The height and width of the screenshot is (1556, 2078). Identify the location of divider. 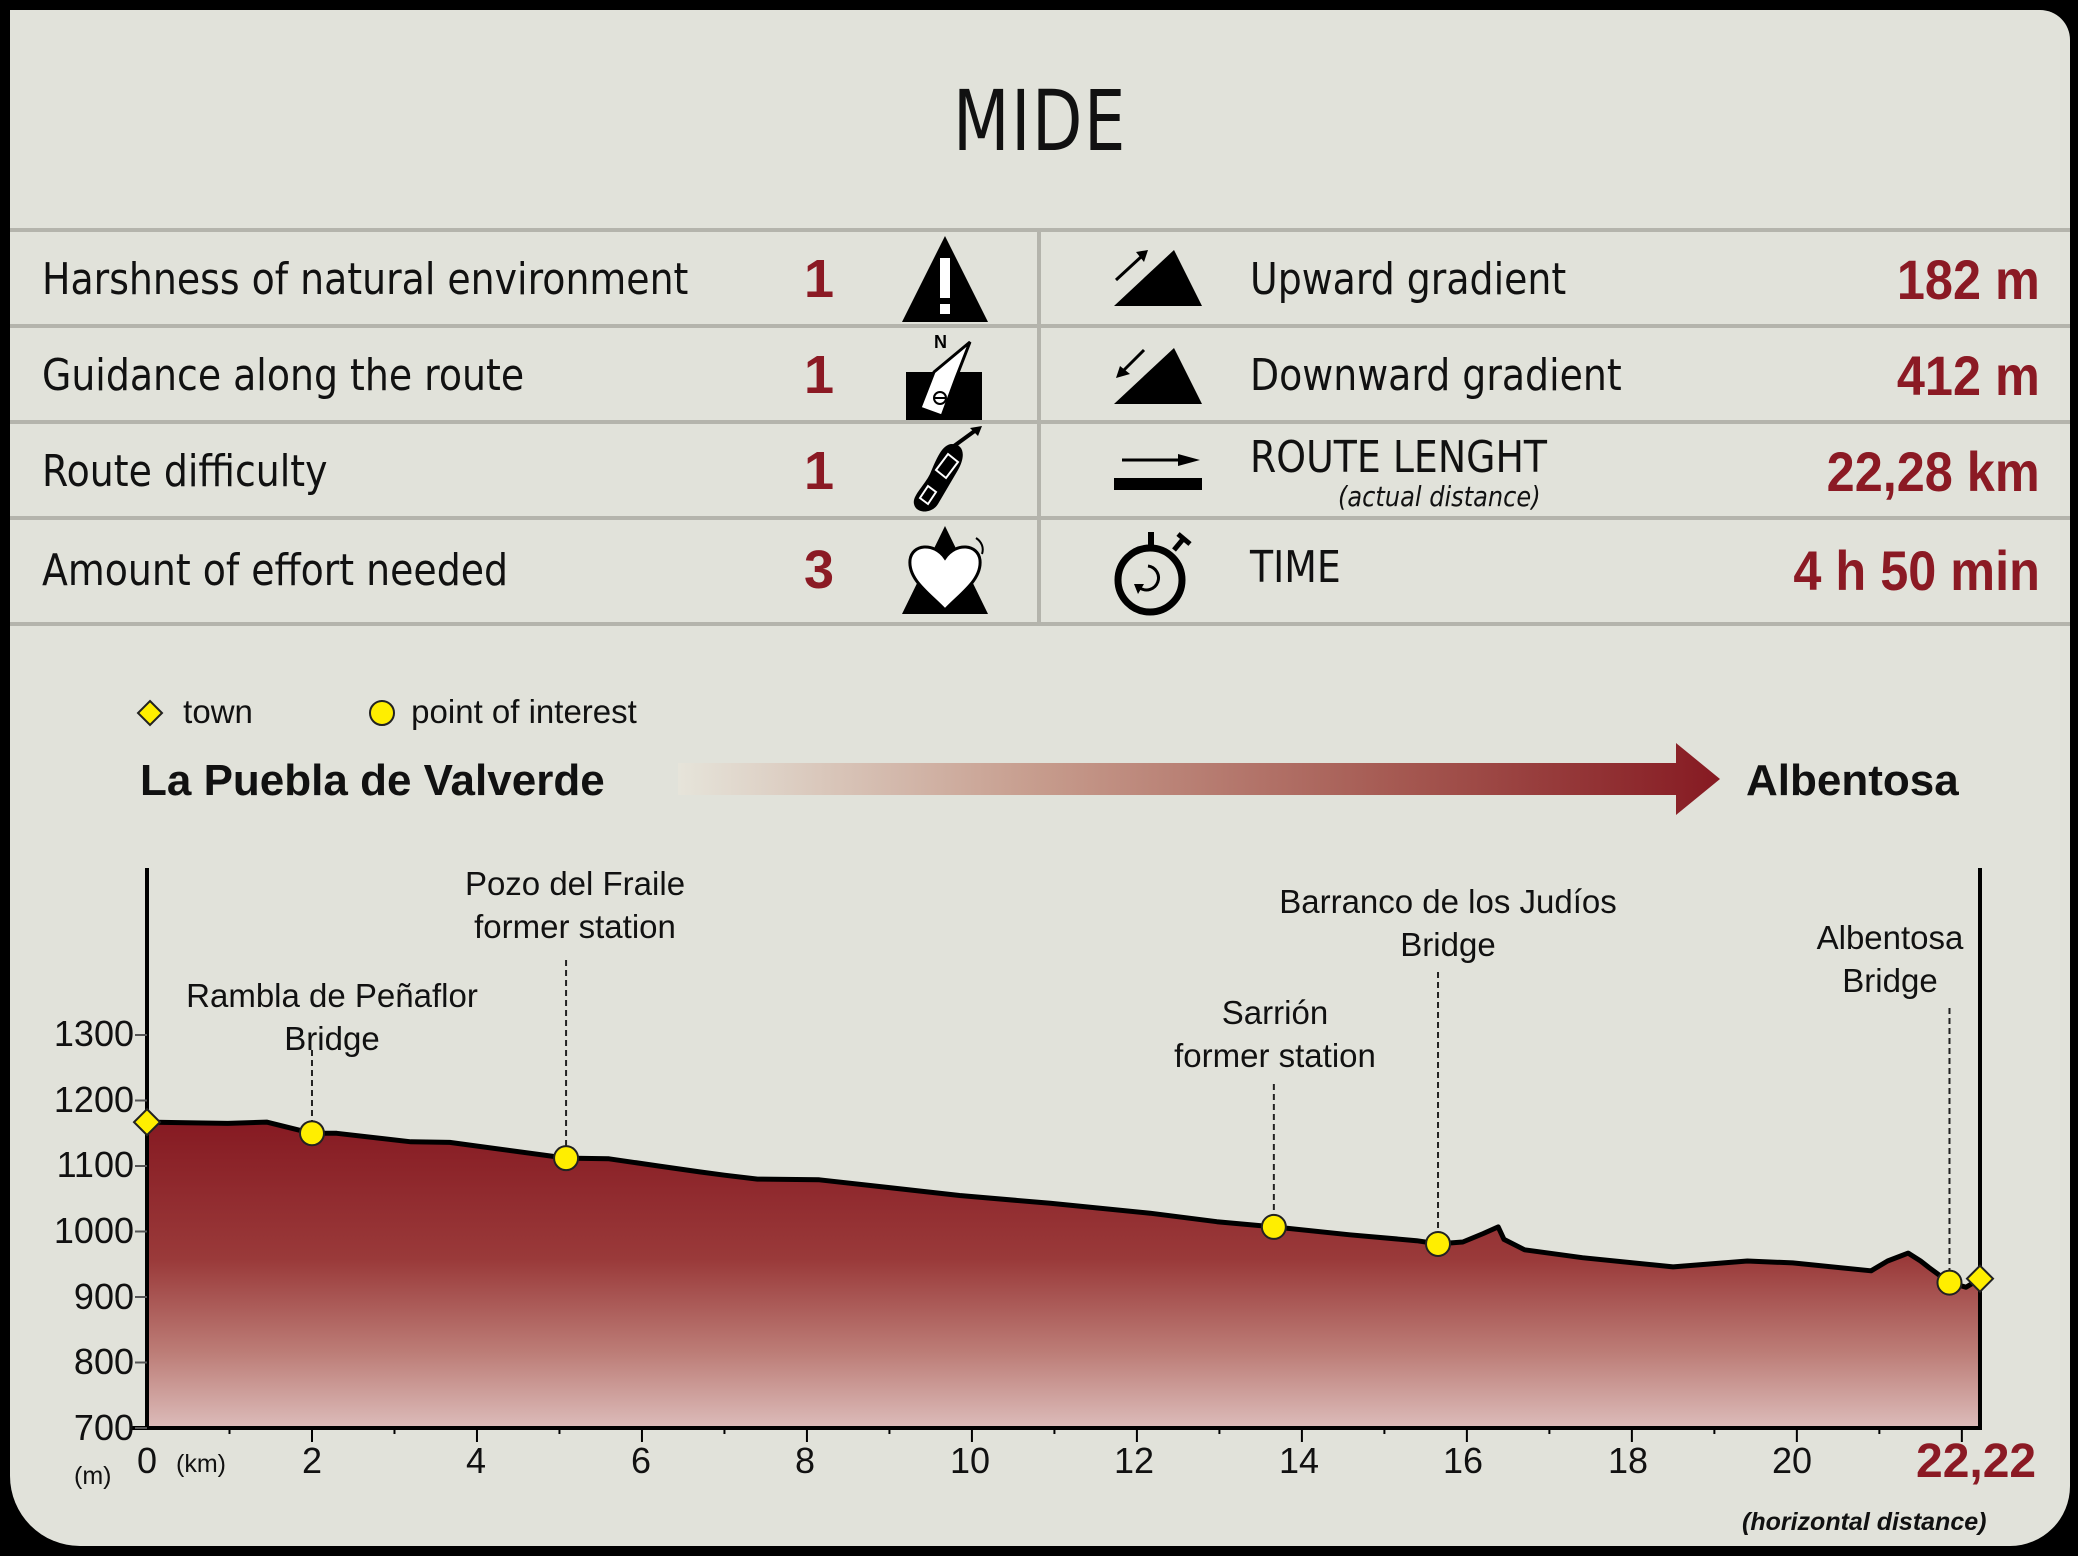
(1039, 427).